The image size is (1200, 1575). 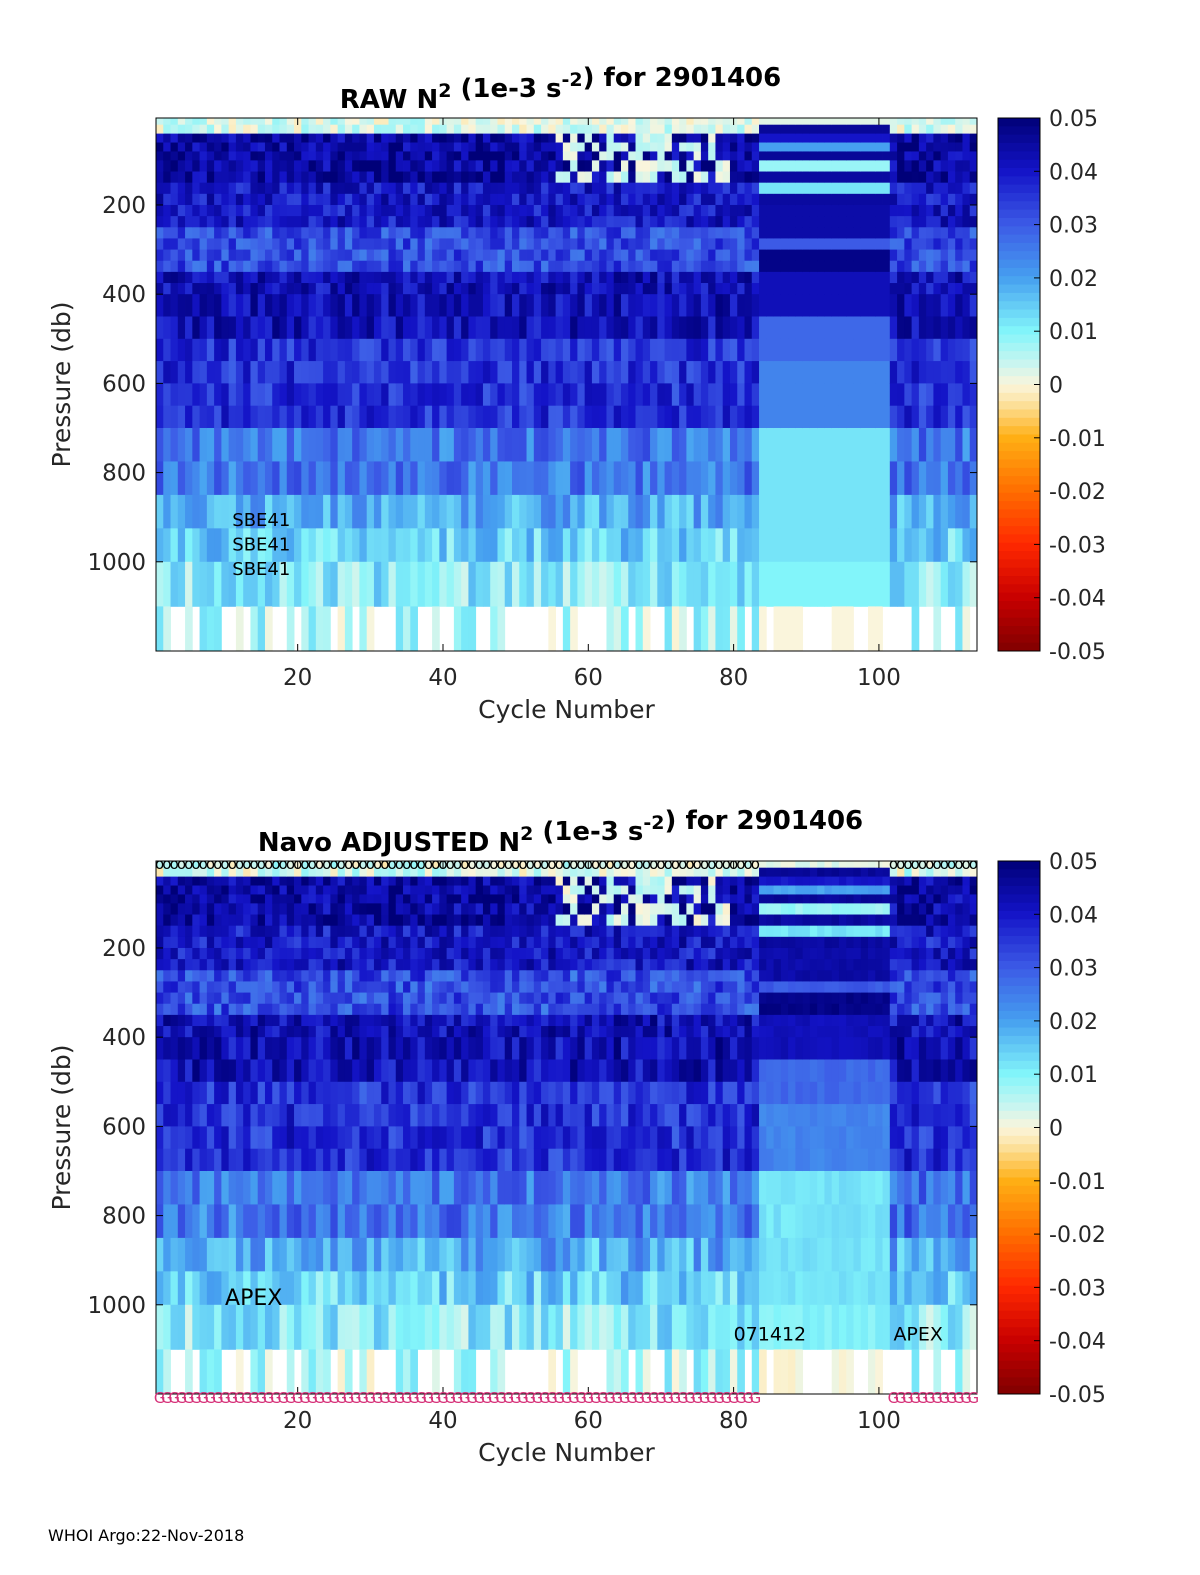 What do you see at coordinates (1077, 492) in the screenshot?
I see `colorbar-tick-label: -0.02` at bounding box center [1077, 492].